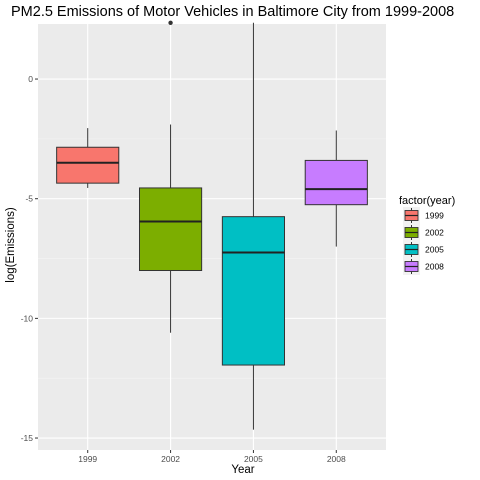 This screenshot has width=480, height=480. Describe the element at coordinates (30, 79) in the screenshot. I see `y-tick-label: 0` at that location.